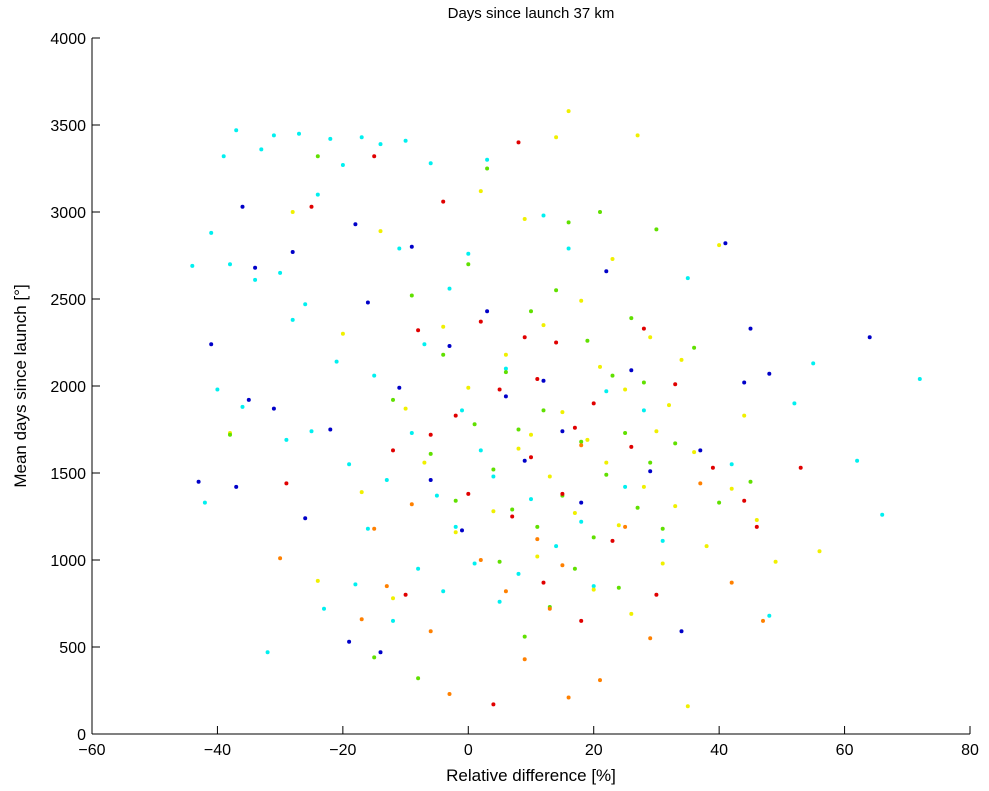 The image size is (989, 791). I want to click on y-tick-label: 3000, so click(68, 213).